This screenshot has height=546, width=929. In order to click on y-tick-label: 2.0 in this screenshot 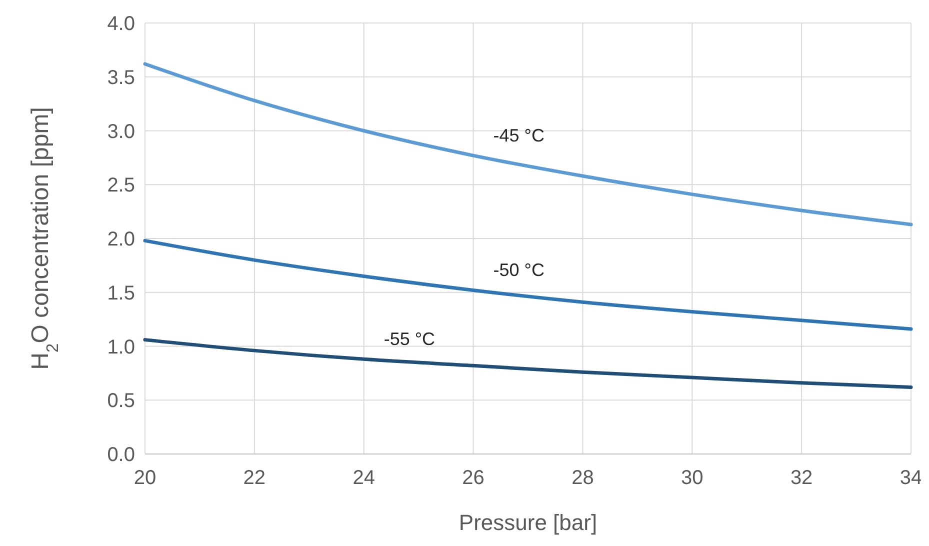, I will do `click(121, 239)`.